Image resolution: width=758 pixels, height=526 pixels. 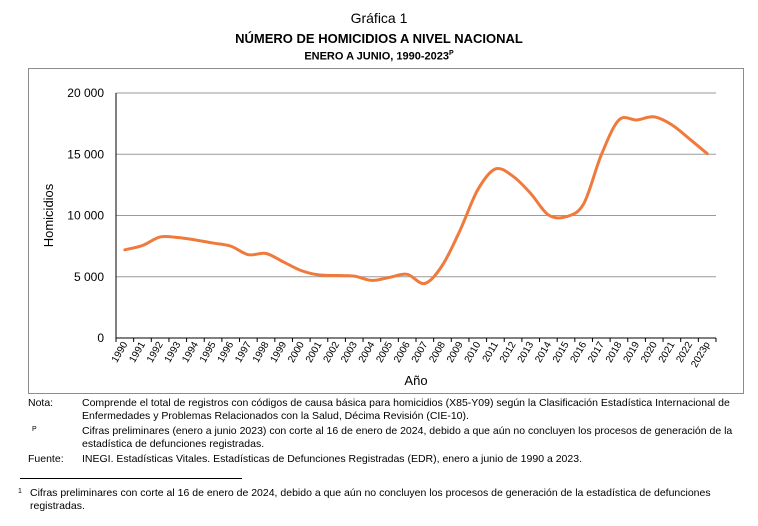 I want to click on chart-subtitle: ENERO A JUNIO, 1990-2023P, so click(x=379, y=56).